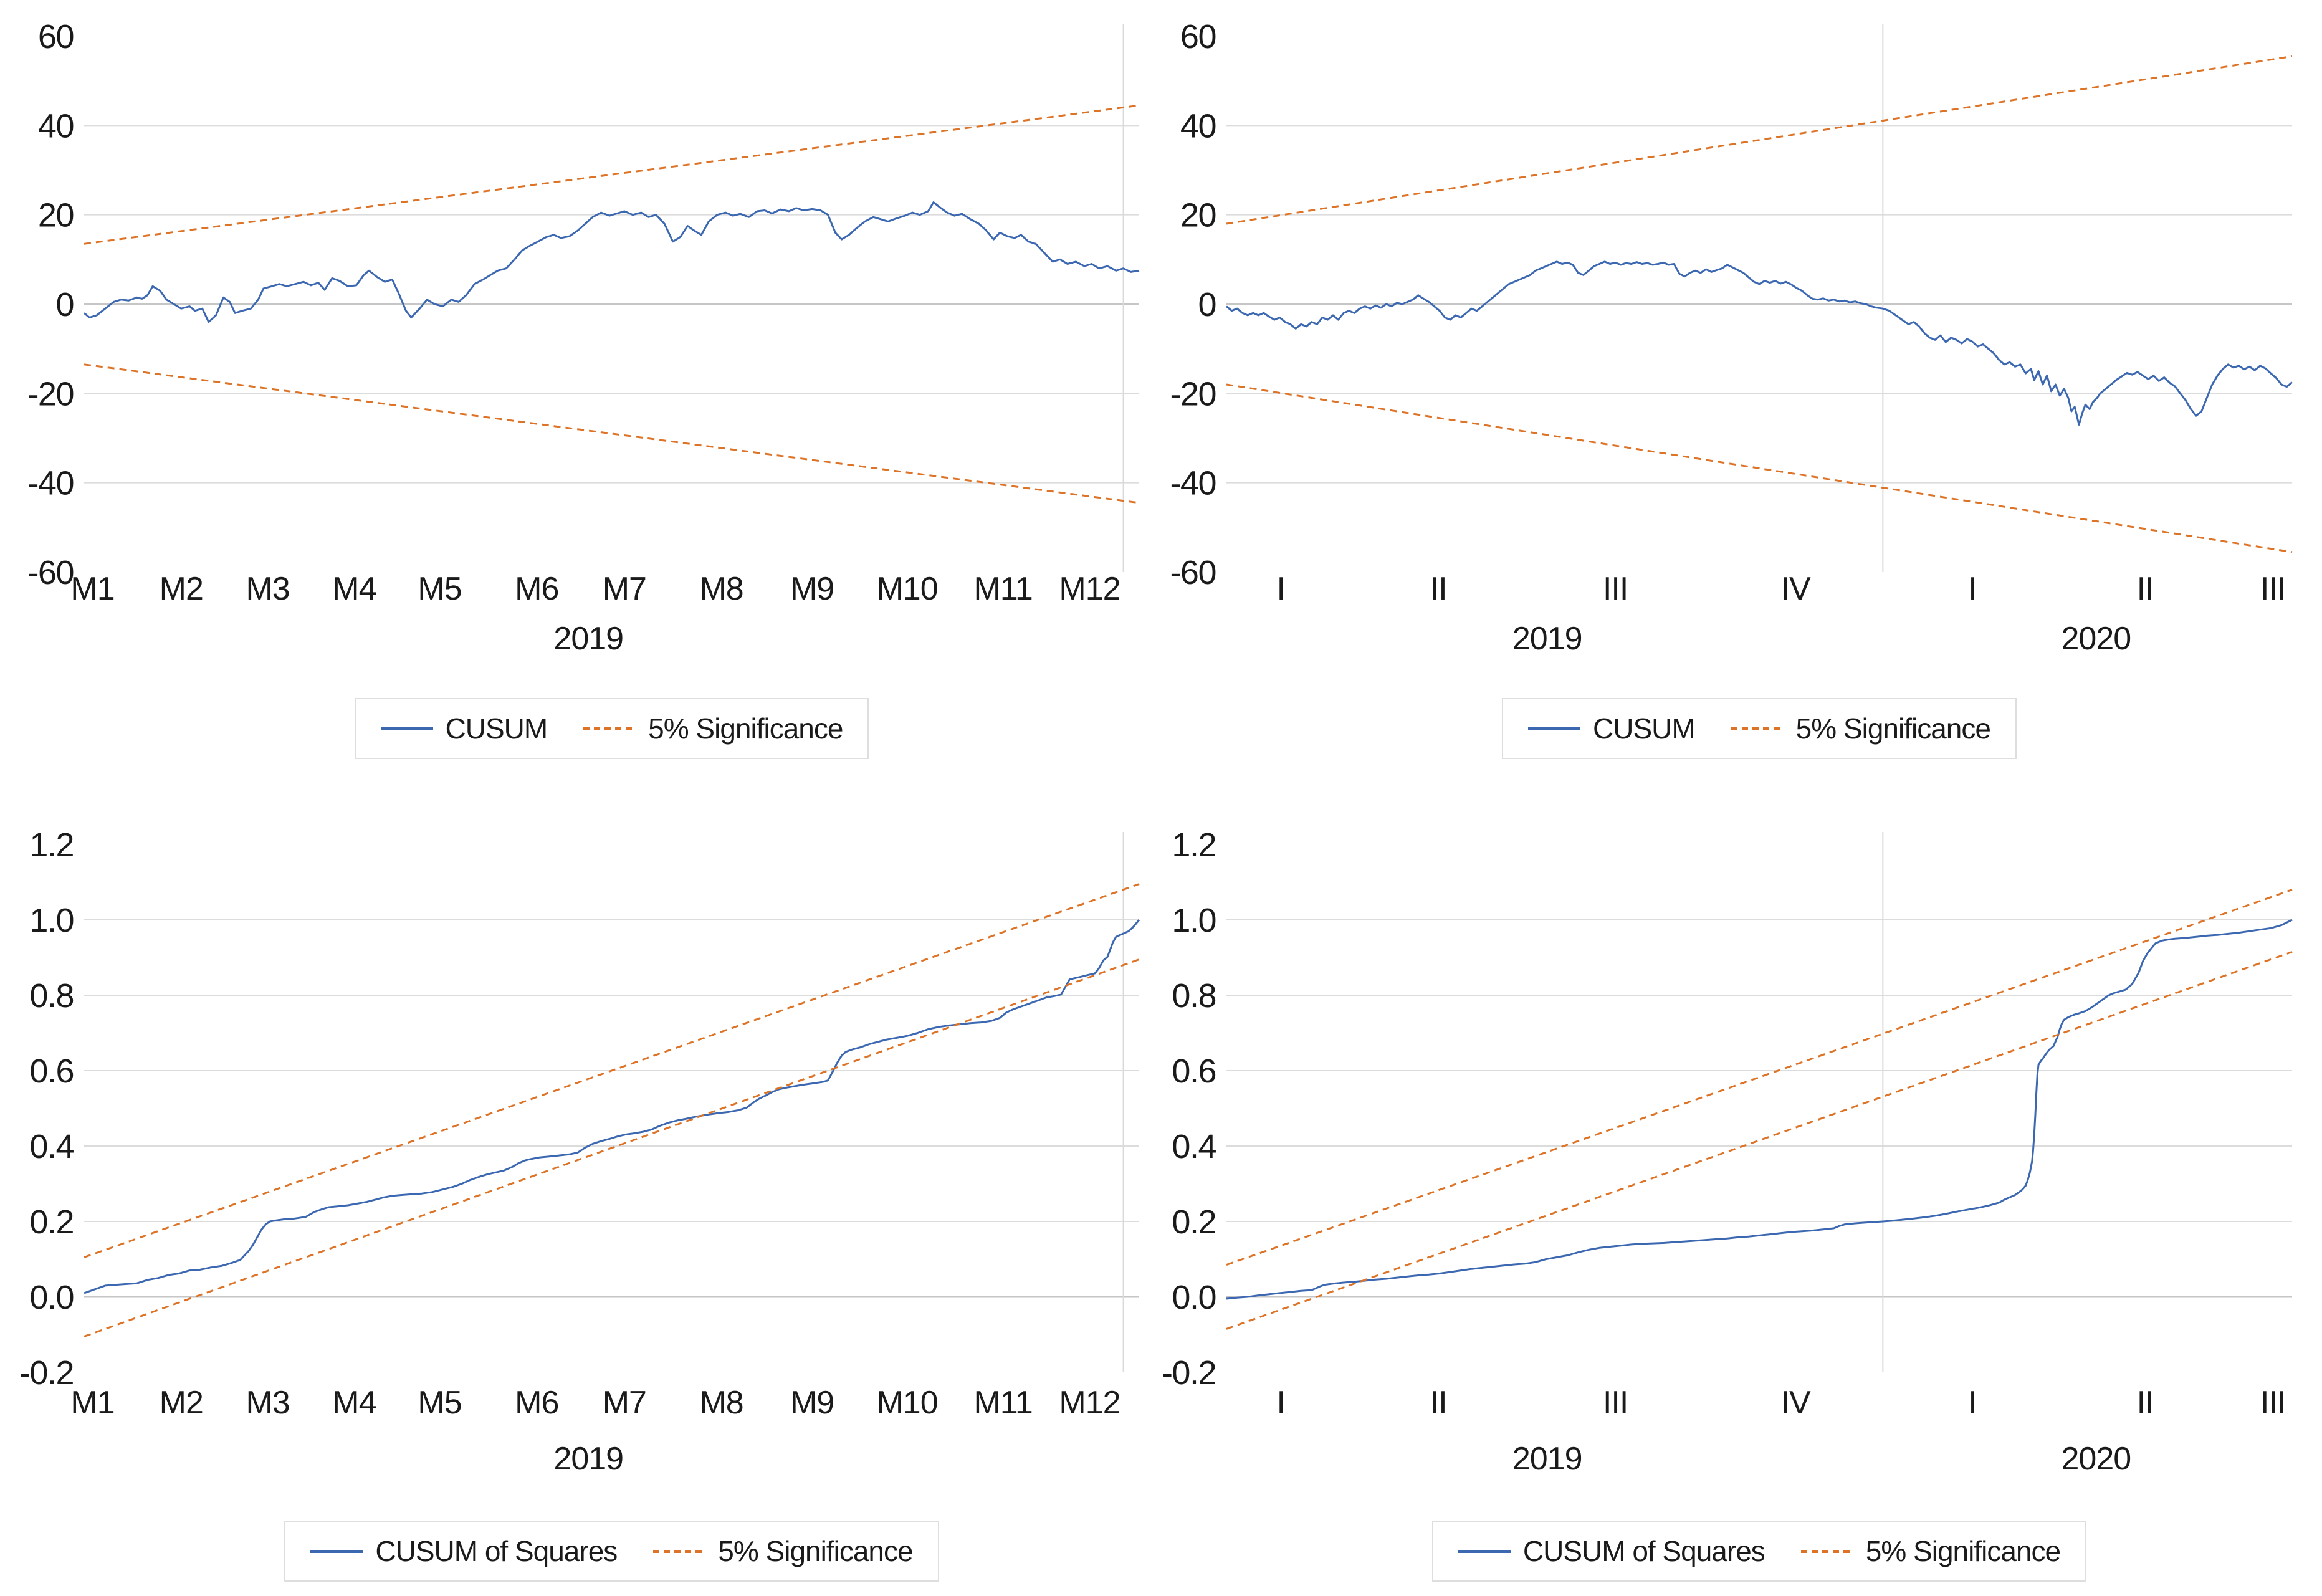 The image size is (2322, 1596). What do you see at coordinates (2096, 639) in the screenshot?
I see `year-label: 2020` at bounding box center [2096, 639].